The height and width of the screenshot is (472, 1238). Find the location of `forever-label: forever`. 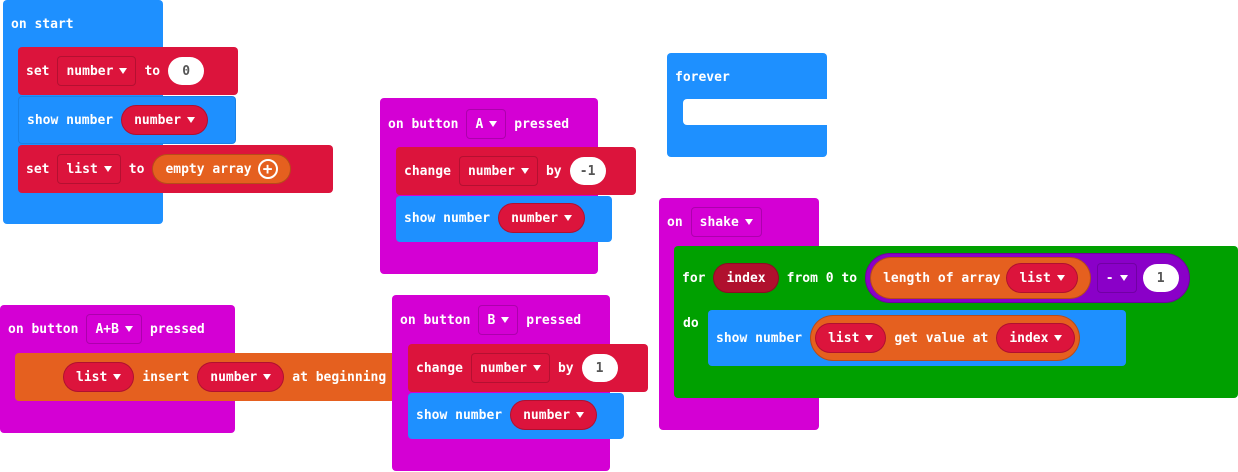

forever-label: forever is located at coordinates (702, 77).